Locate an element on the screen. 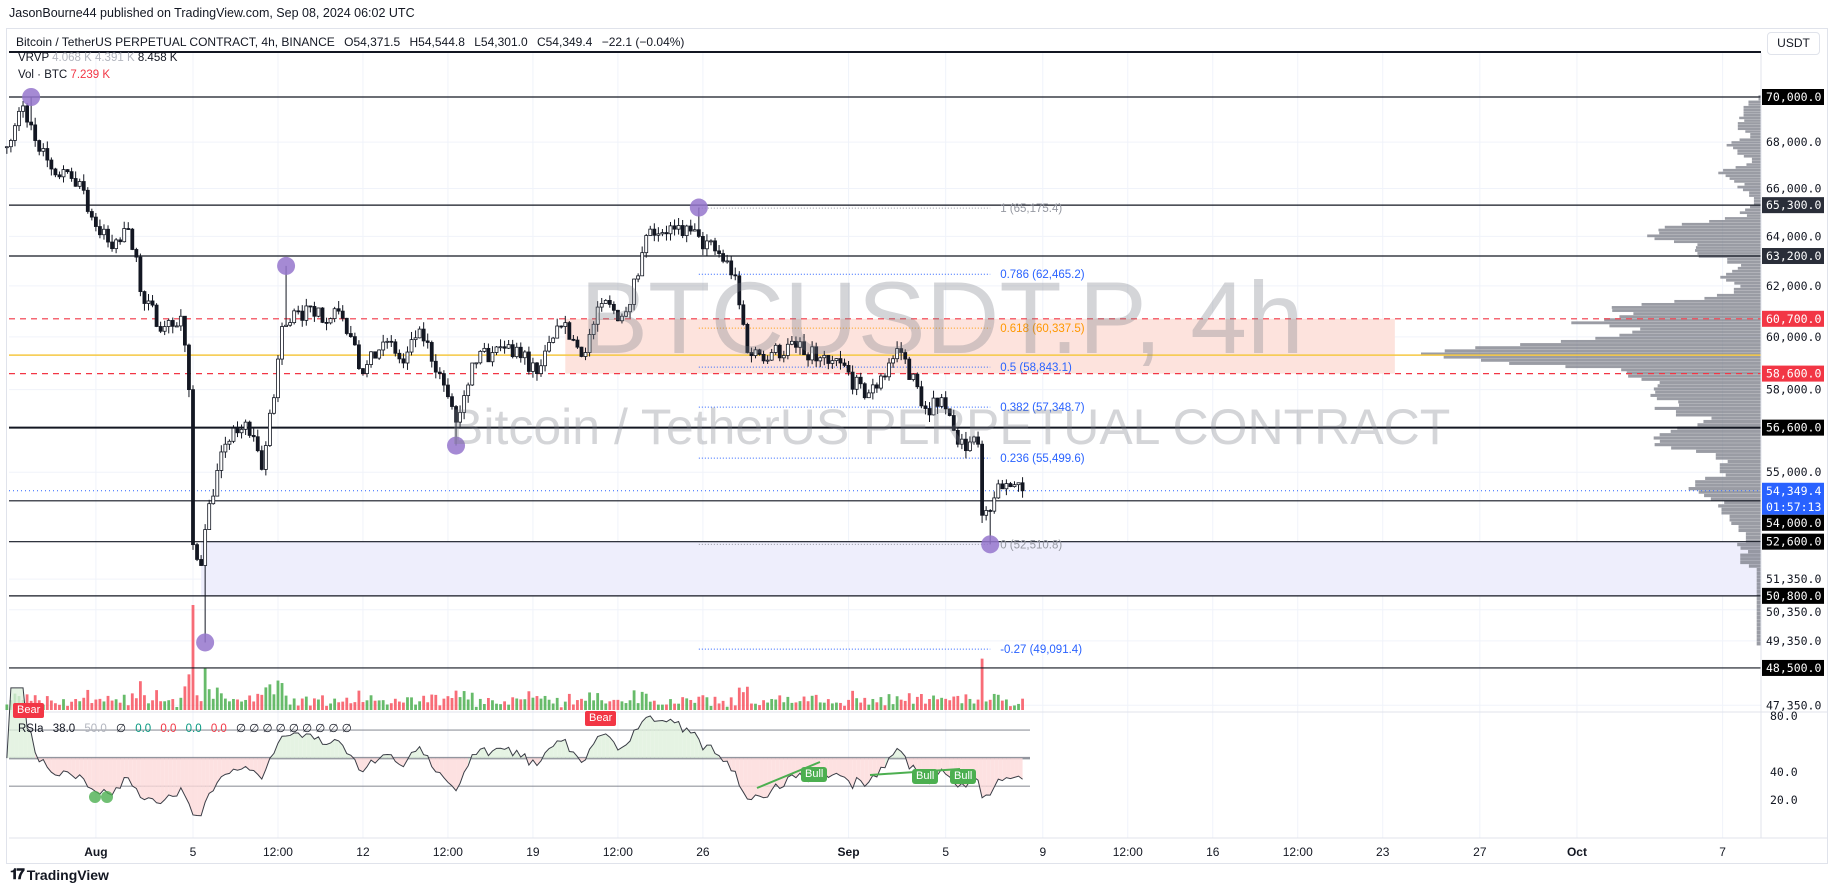  currency-button: USDT is located at coordinates (1793, 43).